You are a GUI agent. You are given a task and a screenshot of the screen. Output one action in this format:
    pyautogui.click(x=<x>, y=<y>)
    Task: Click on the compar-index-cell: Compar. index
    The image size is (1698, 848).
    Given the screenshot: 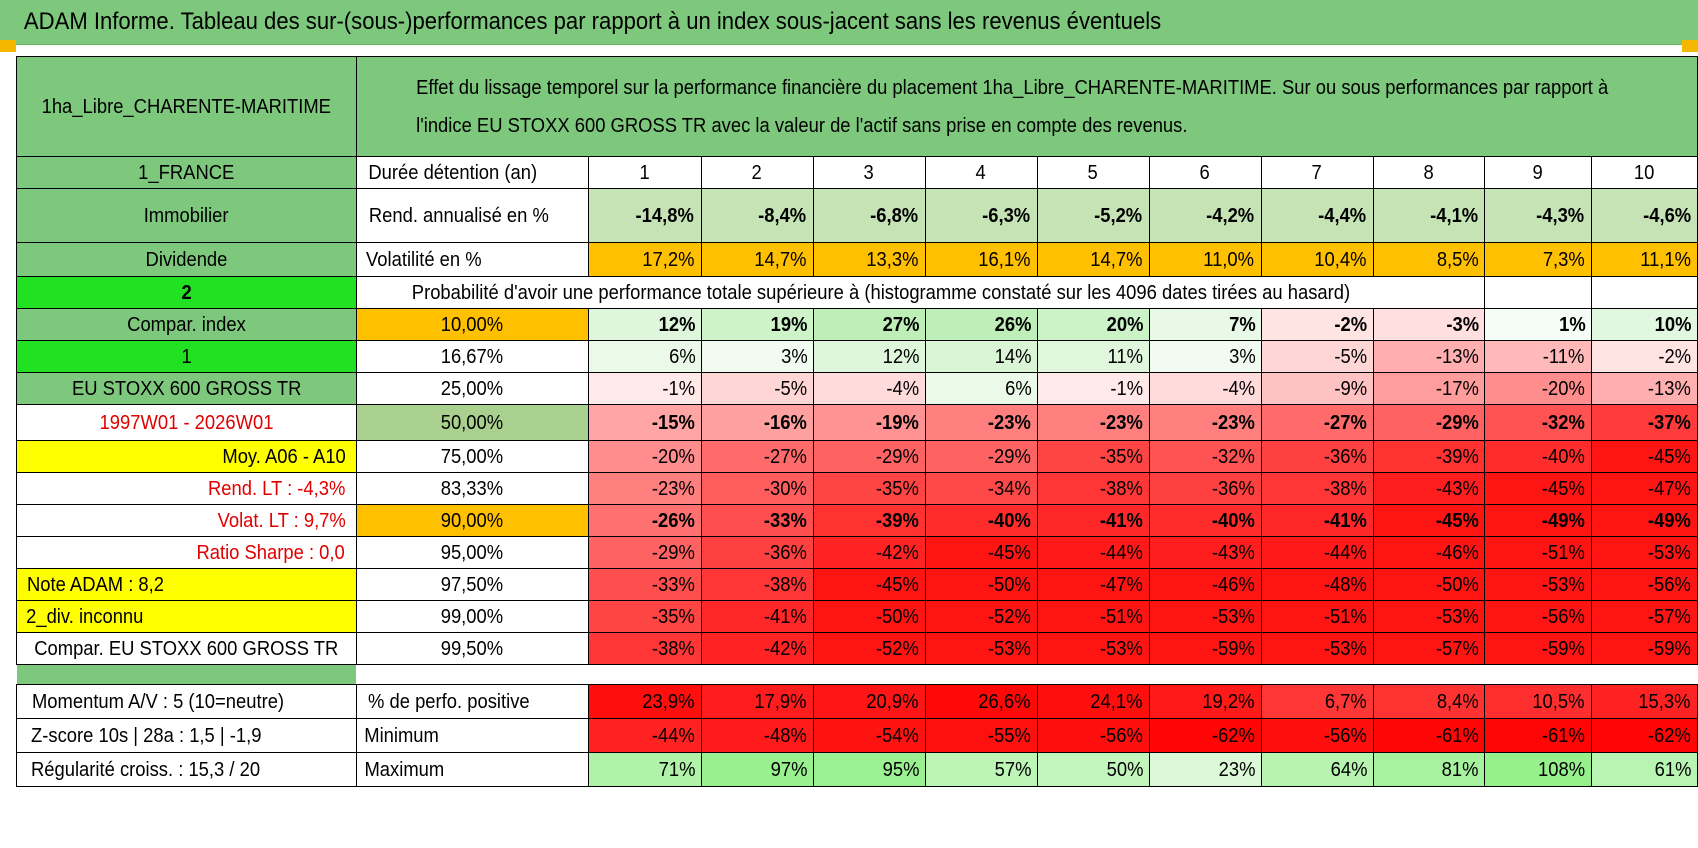 What is the action you would take?
    pyautogui.click(x=186, y=324)
    